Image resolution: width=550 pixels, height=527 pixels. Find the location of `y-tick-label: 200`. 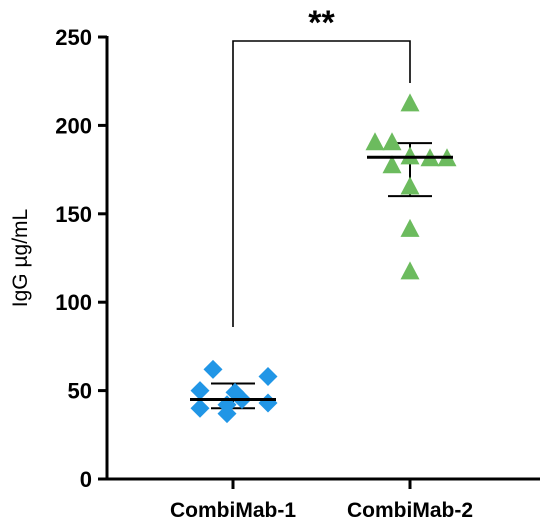

y-tick-label: 200 is located at coordinates (73, 125).